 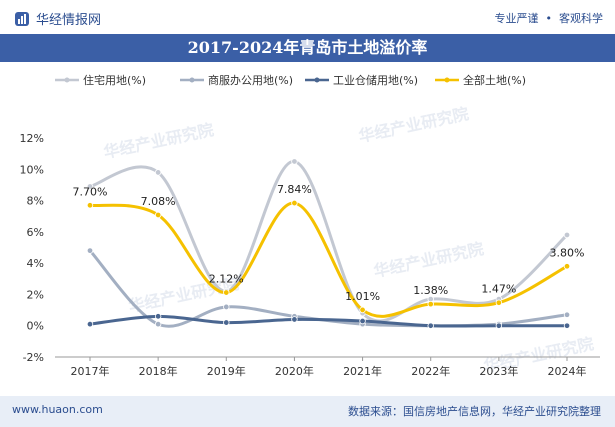 What do you see at coordinates (90, 371) in the screenshot?
I see `x-tick-label: 2017年` at bounding box center [90, 371].